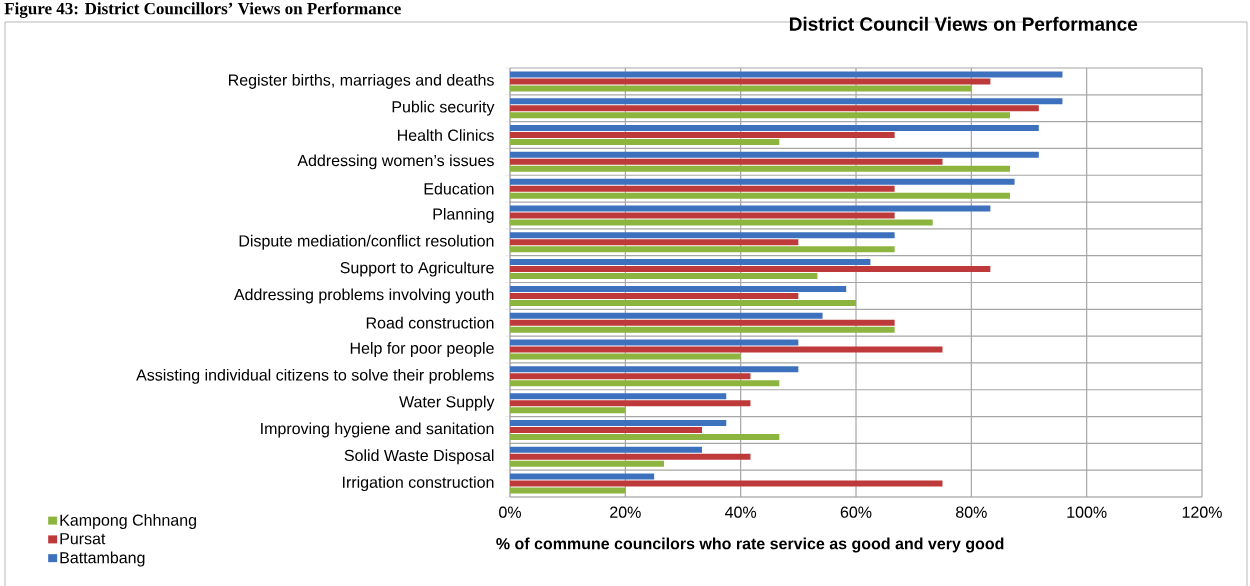 The width and height of the screenshot is (1250, 586). I want to click on caption: Figure 43: District Councillors’ Views on Performance, so click(202, 10).